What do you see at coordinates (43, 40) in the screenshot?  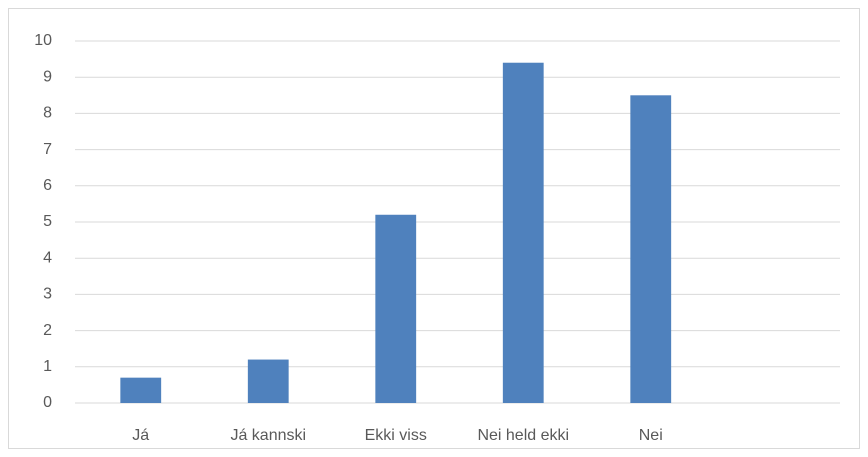 I see `y-tick-label: 10` at bounding box center [43, 40].